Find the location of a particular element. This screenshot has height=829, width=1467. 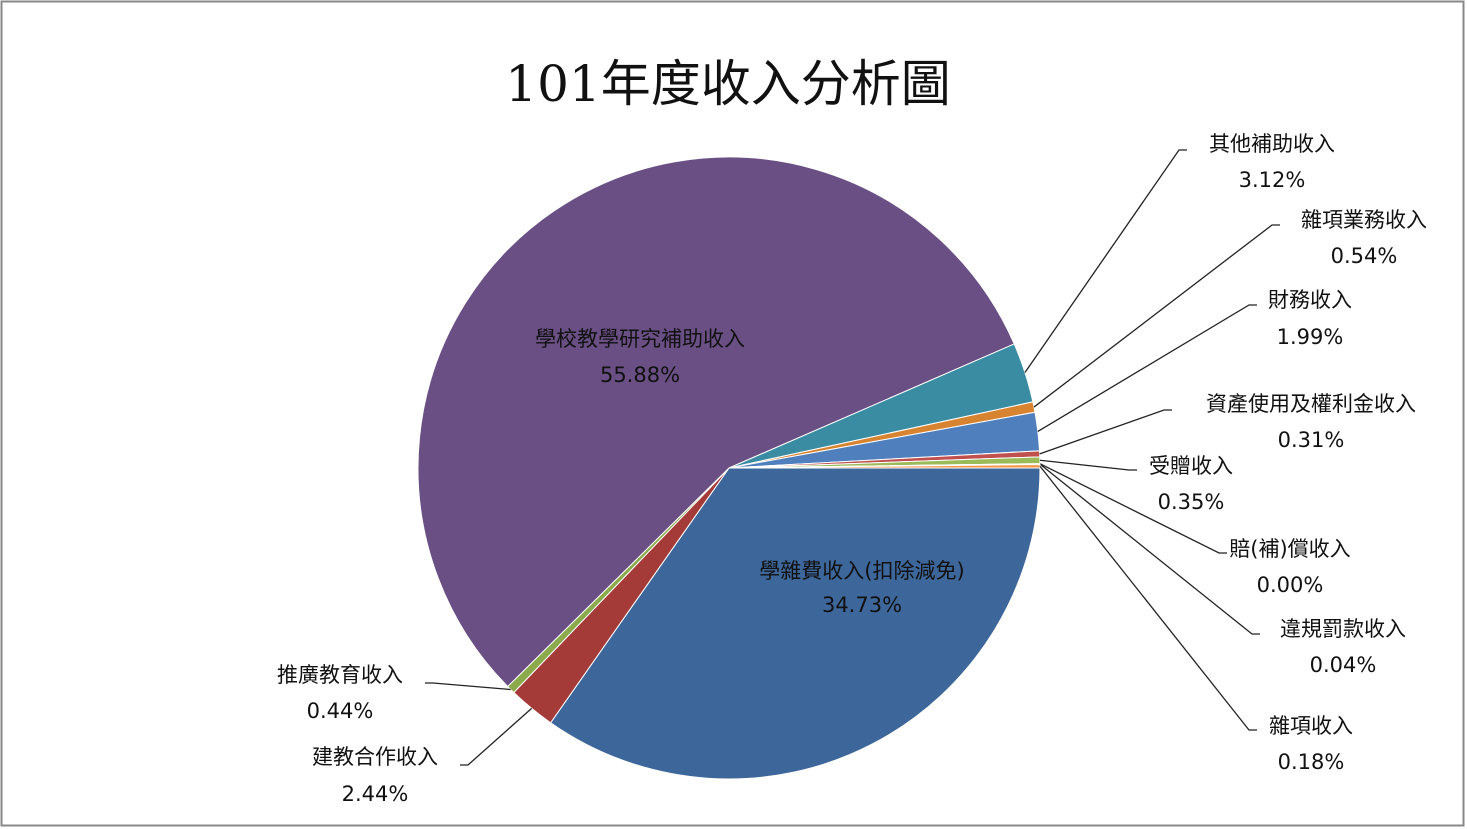

value-label: 34.73% is located at coordinates (862, 605).